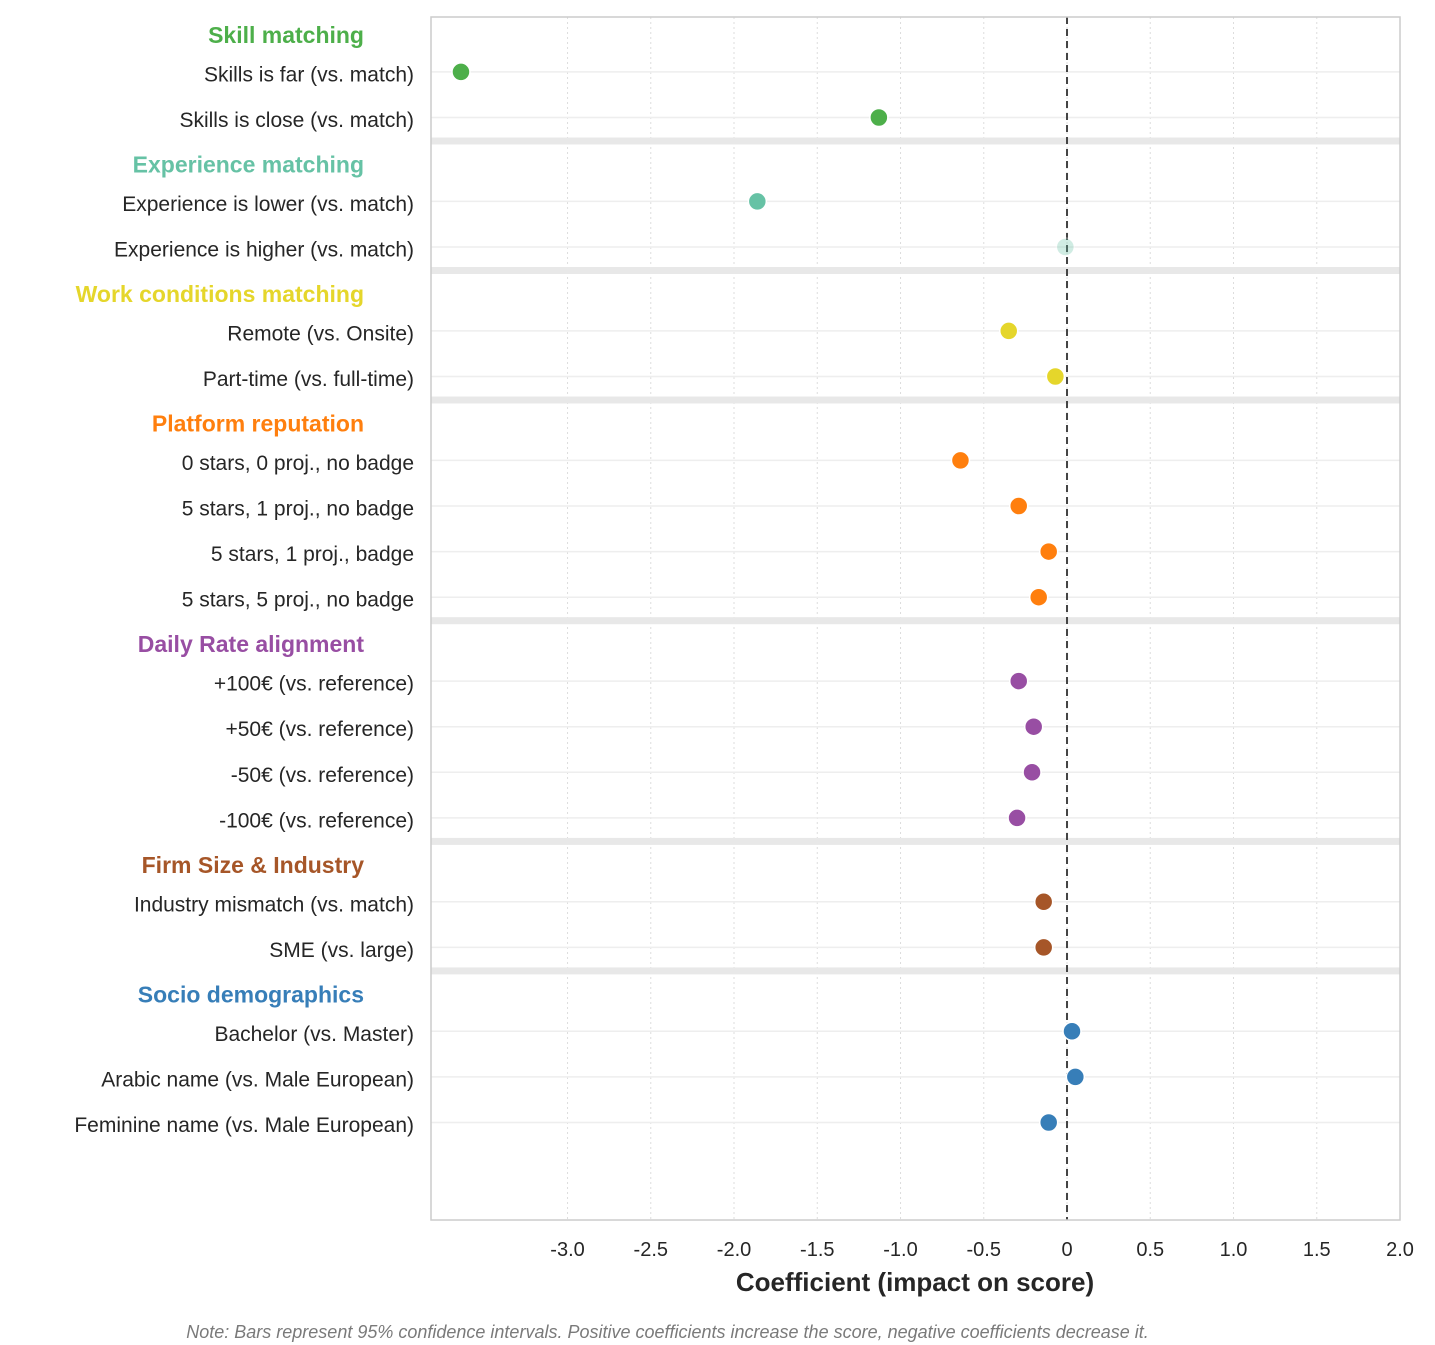 The image size is (1435, 1345). What do you see at coordinates (915, 1282) in the screenshot?
I see `x-axis-title: Coefficient (impact on score)` at bounding box center [915, 1282].